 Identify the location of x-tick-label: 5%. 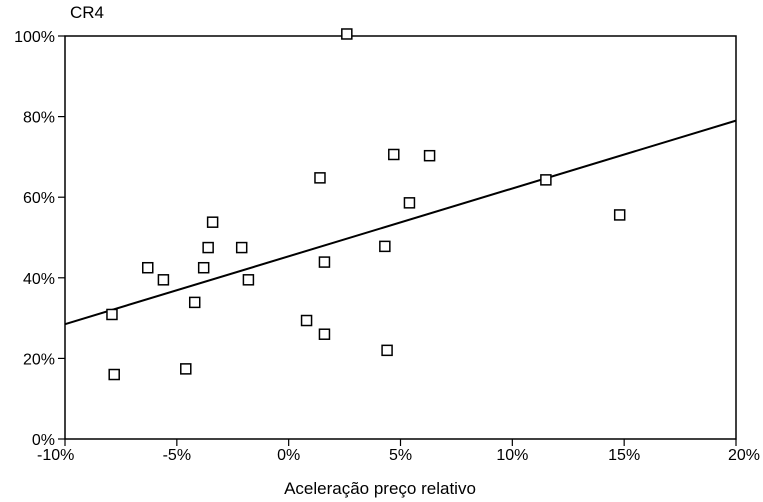
(400, 455).